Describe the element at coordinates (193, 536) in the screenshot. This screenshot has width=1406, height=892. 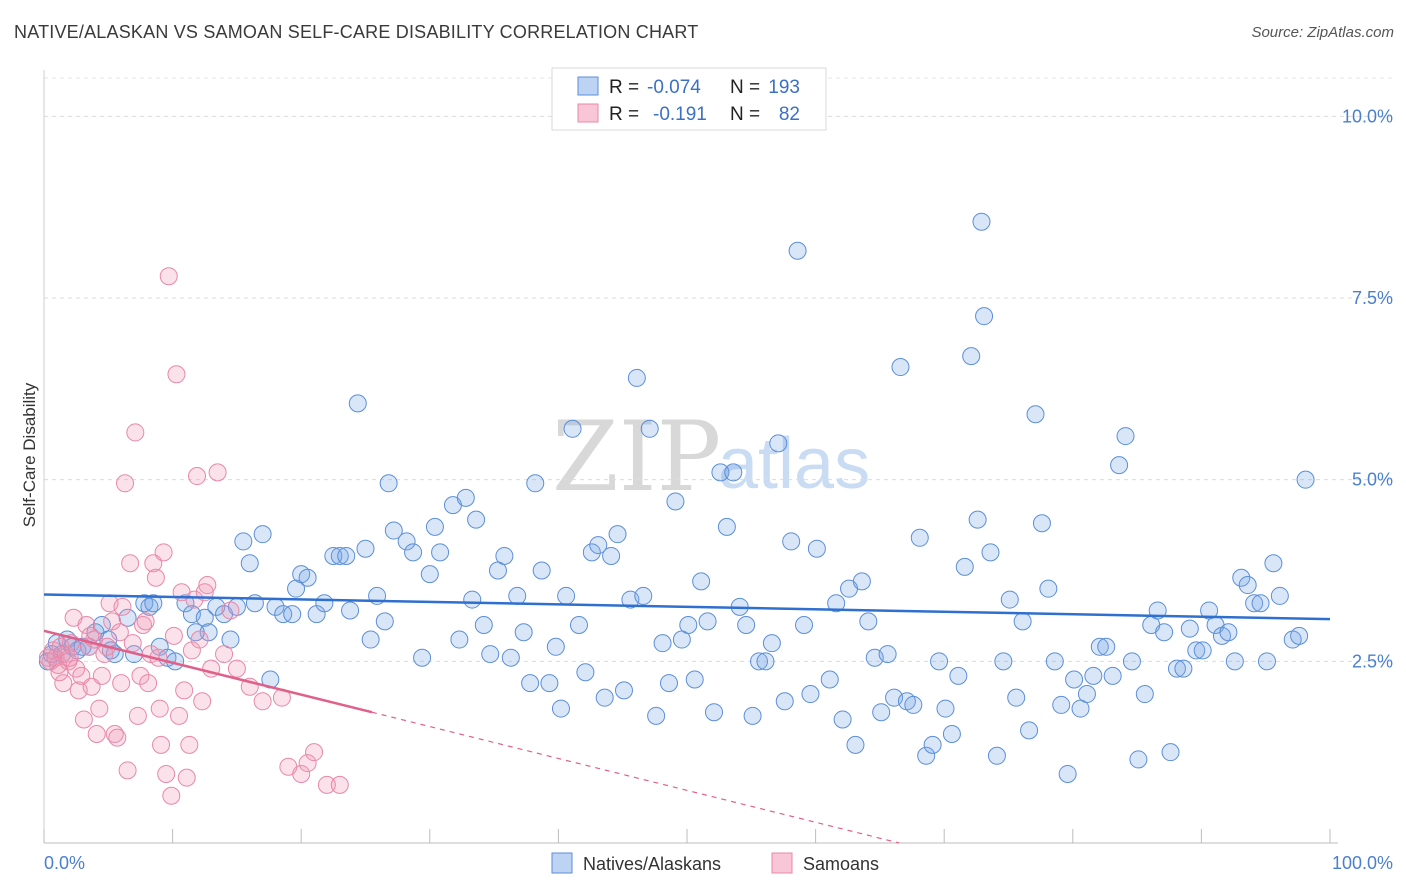
I see `series-samoans-points` at that location.